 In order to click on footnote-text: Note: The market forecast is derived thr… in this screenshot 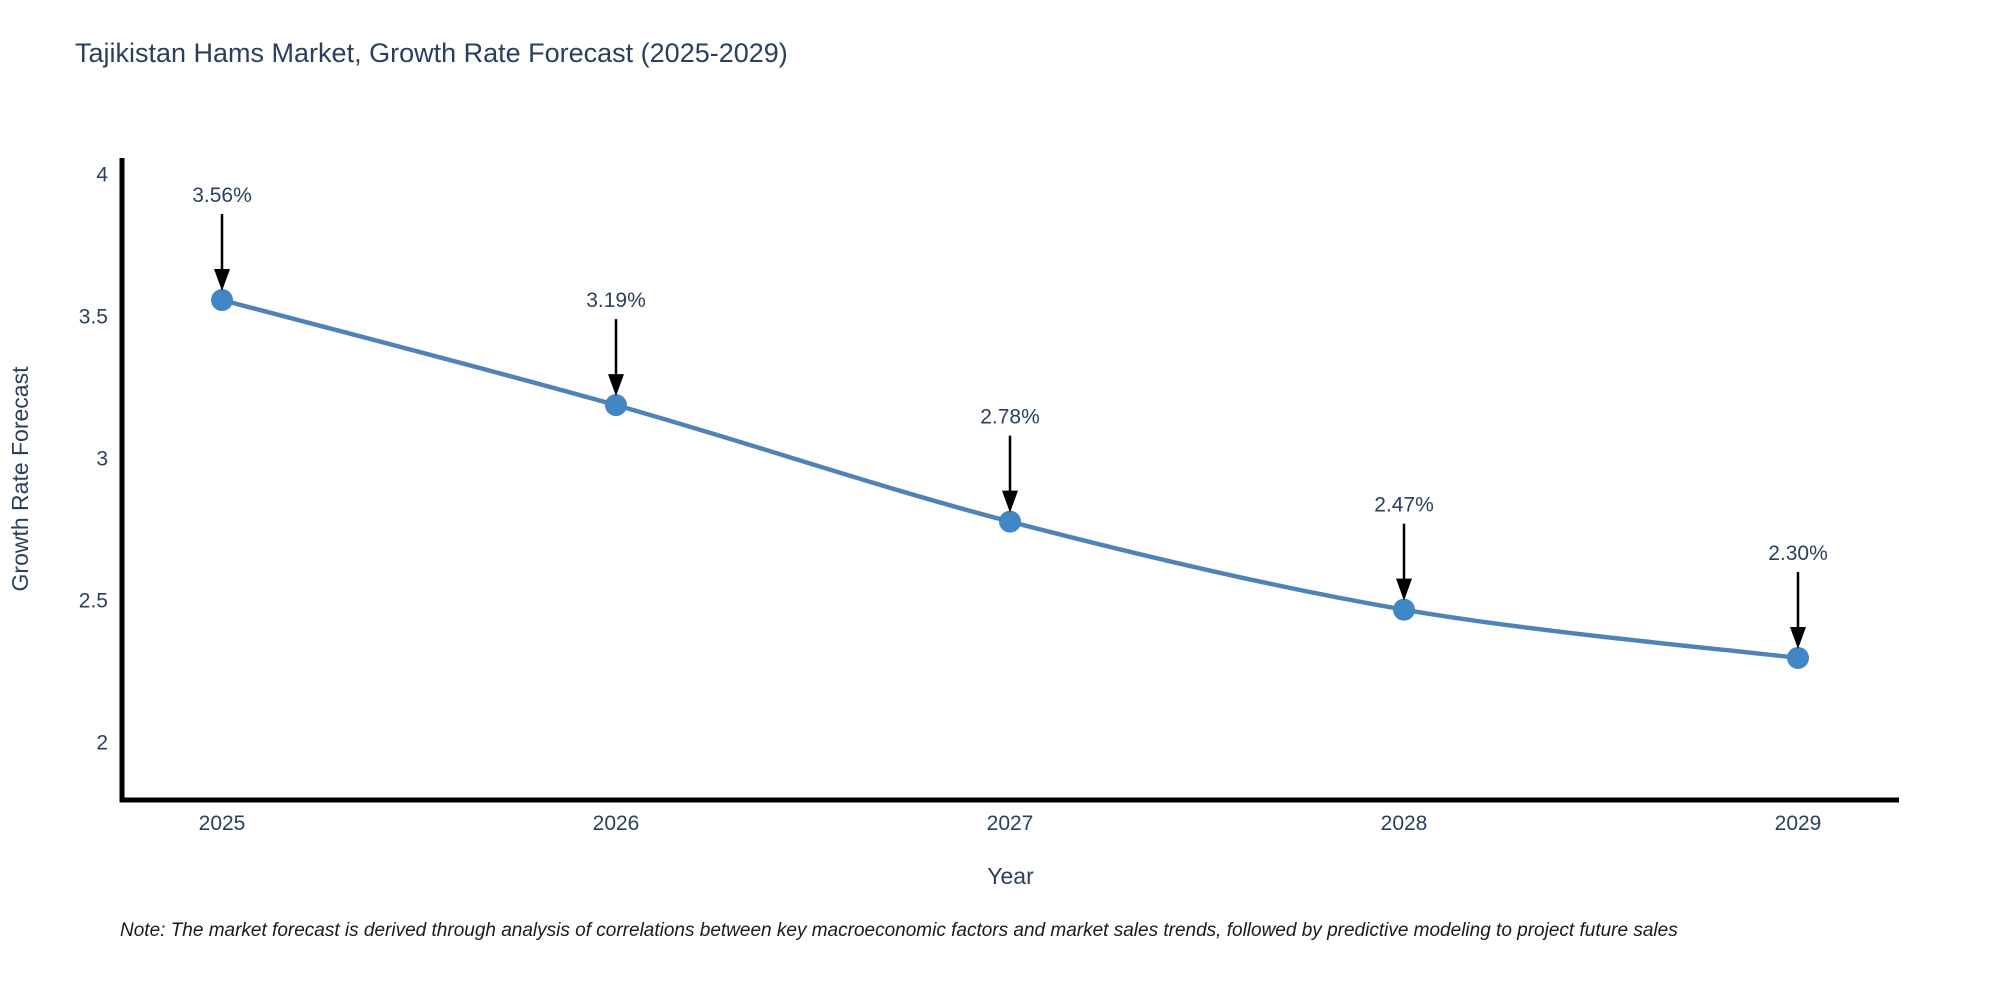, I will do `click(899, 930)`.